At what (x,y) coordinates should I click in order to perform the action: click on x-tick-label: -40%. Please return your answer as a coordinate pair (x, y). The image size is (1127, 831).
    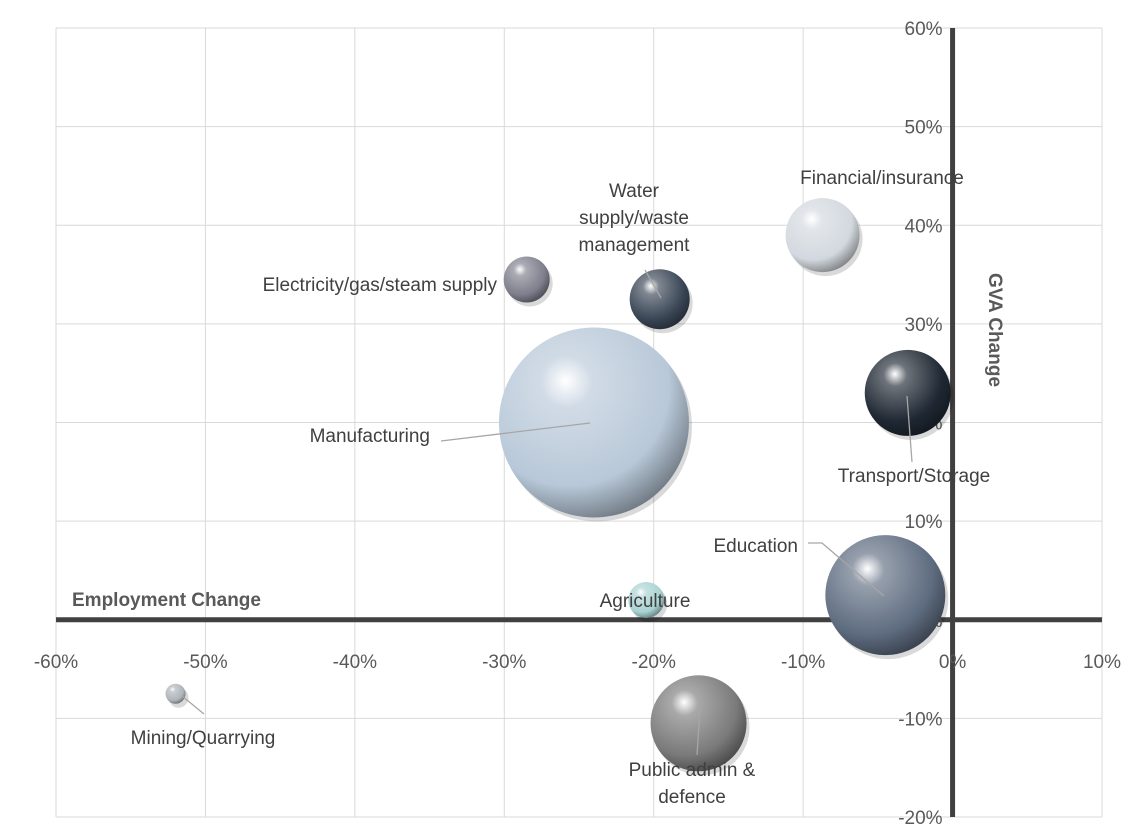
    Looking at the image, I should click on (355, 662).